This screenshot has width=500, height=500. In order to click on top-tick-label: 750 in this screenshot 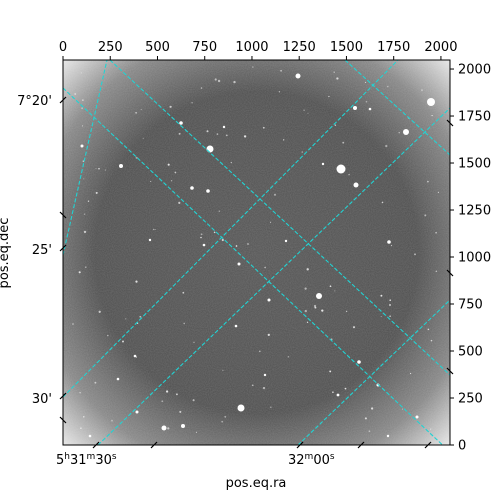, I will do `click(204, 47)`.